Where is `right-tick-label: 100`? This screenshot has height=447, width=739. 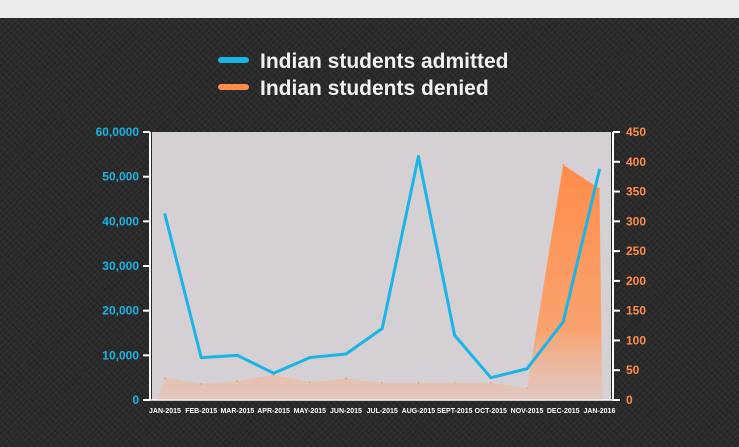
right-tick-label: 100 is located at coordinates (636, 340).